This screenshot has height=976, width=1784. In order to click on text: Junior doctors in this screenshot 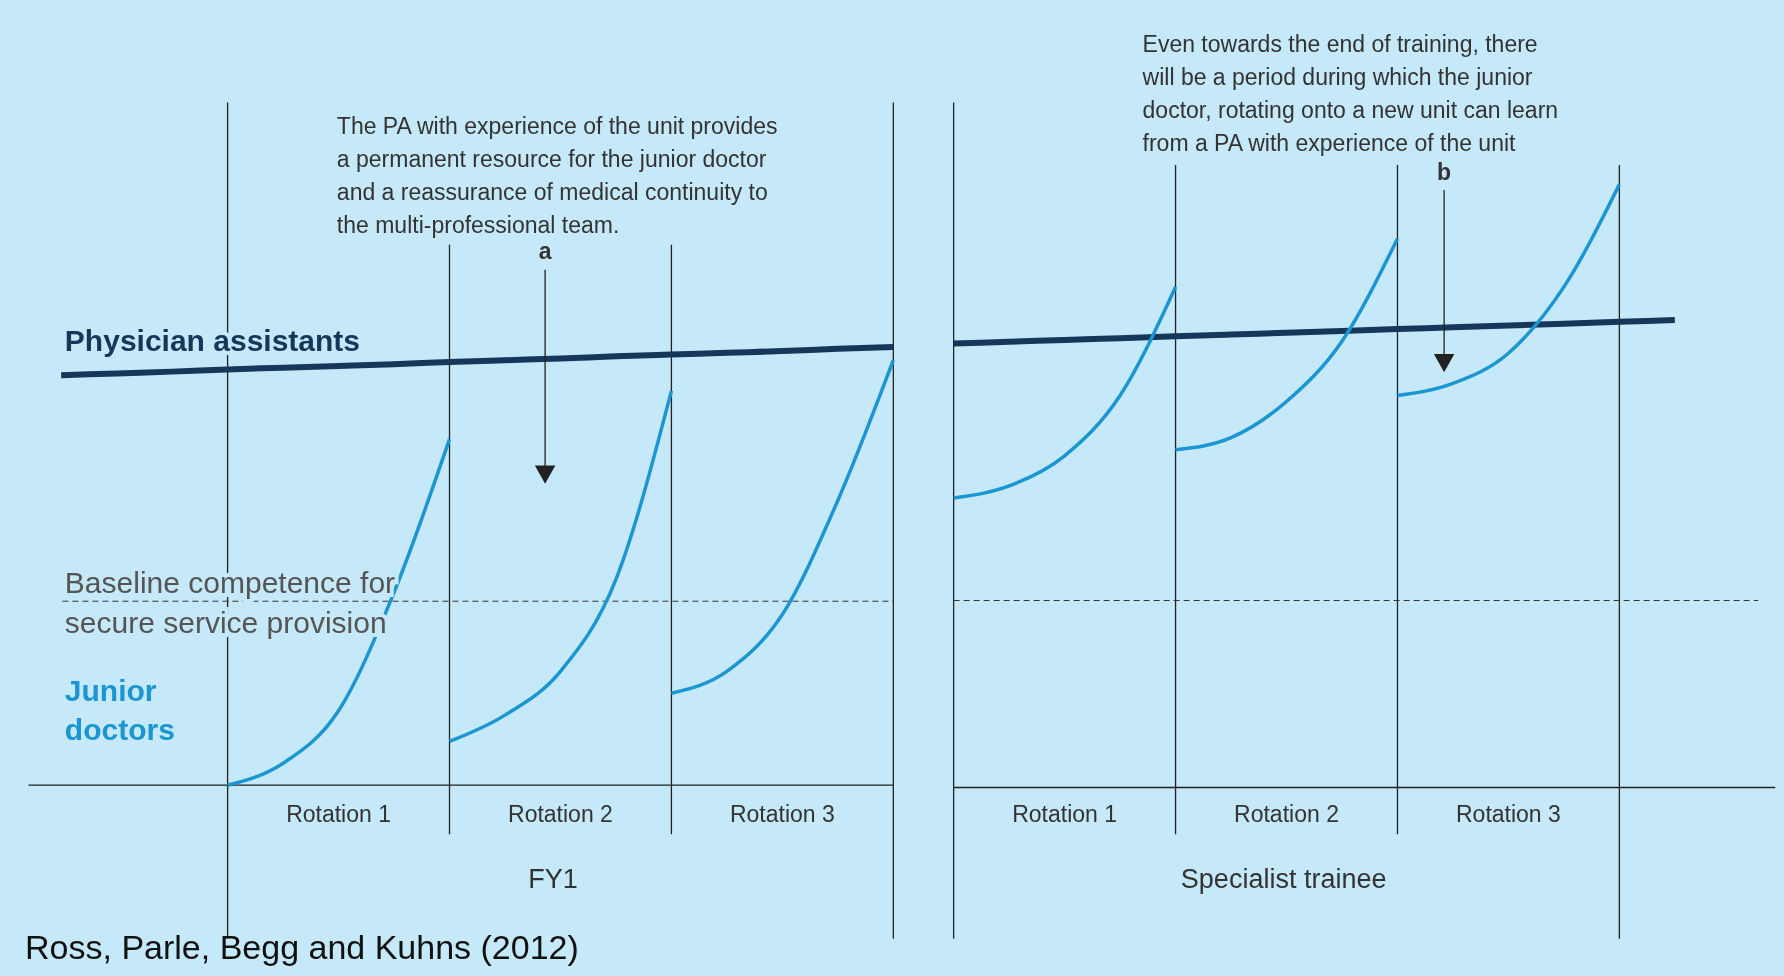, I will do `click(119, 710)`.